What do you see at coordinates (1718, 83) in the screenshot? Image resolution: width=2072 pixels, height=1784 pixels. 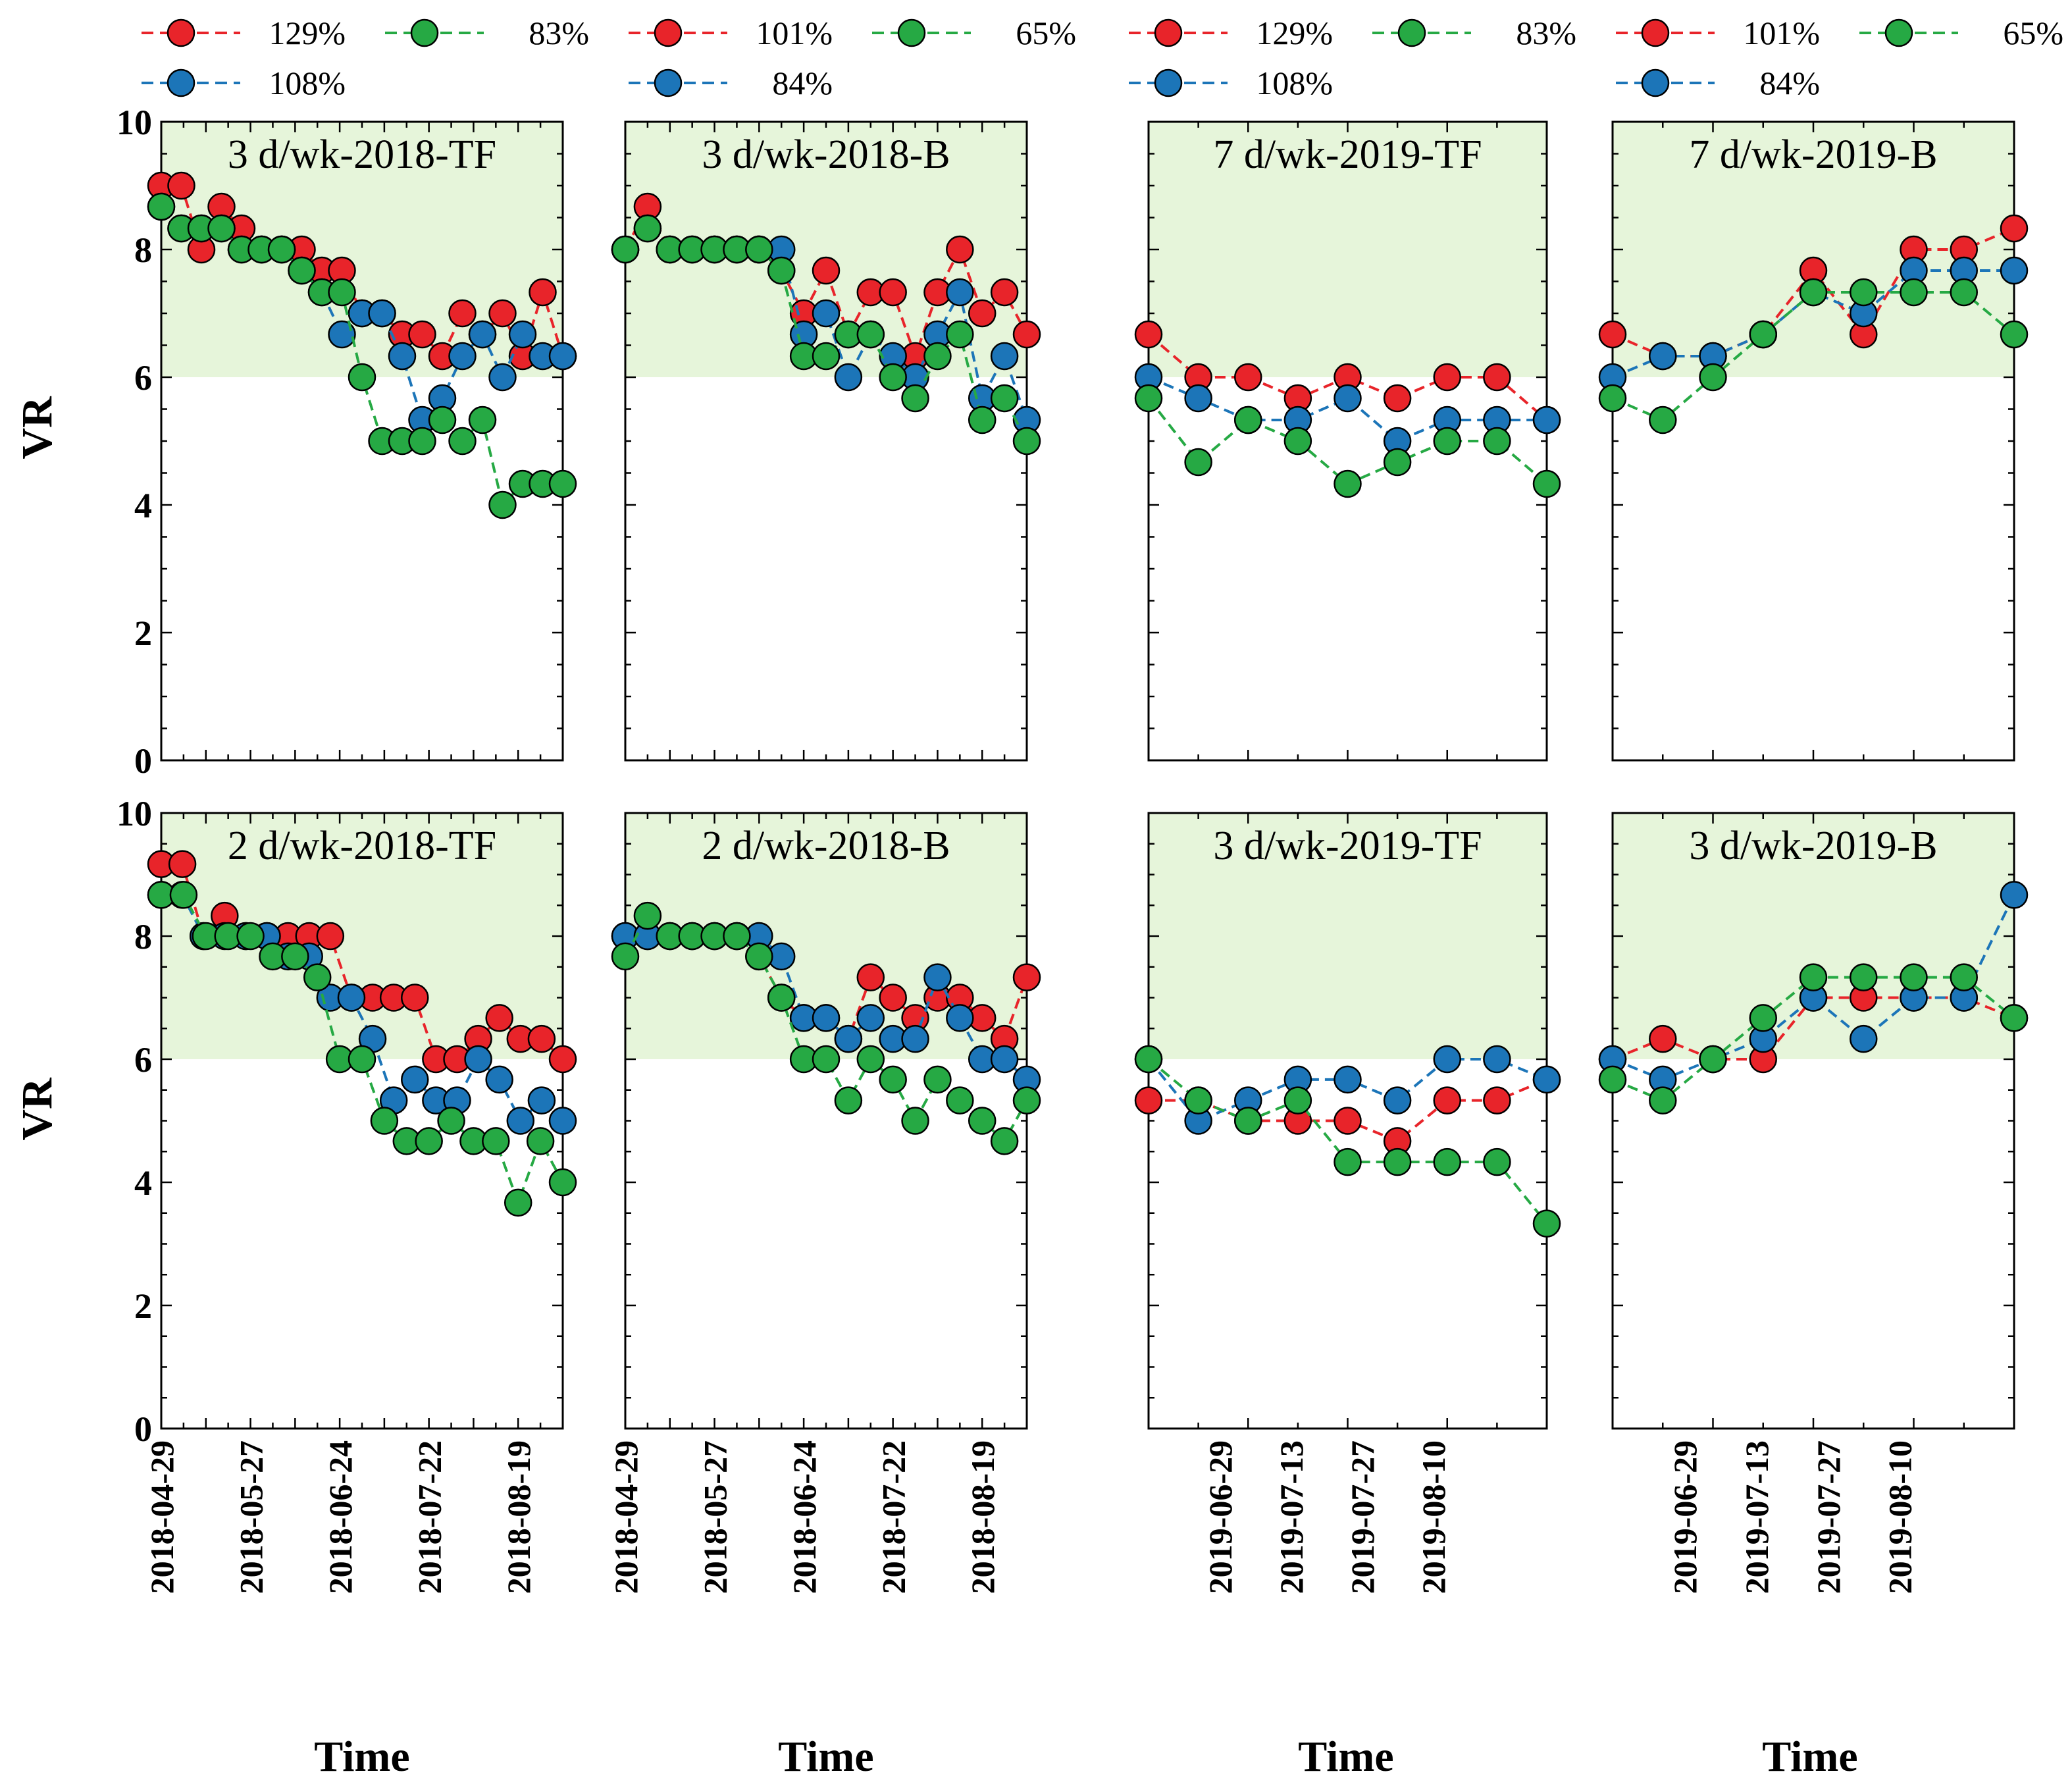 I see `legend-entry-right-5: 84%` at bounding box center [1718, 83].